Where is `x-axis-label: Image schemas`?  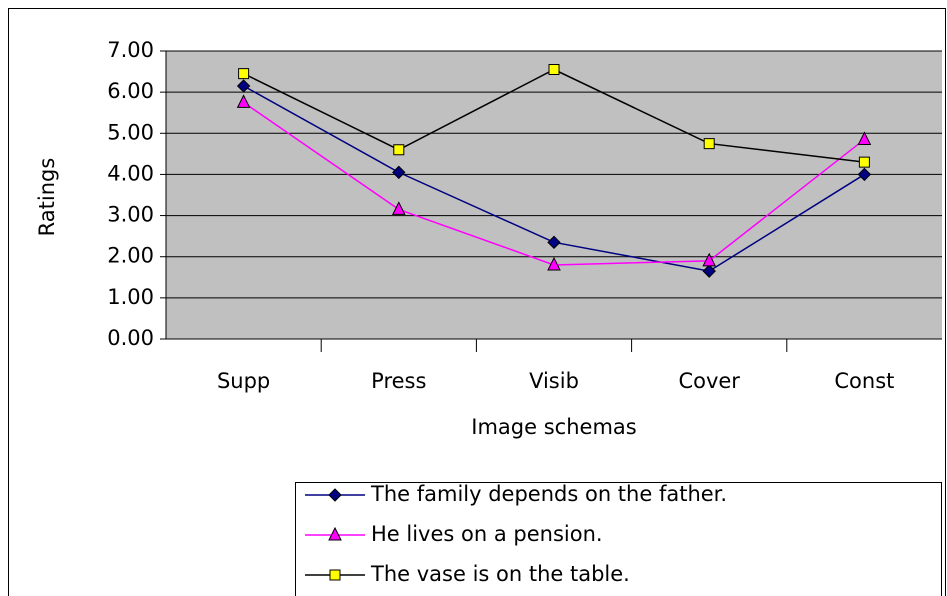
x-axis-label: Image schemas is located at coordinates (553, 427).